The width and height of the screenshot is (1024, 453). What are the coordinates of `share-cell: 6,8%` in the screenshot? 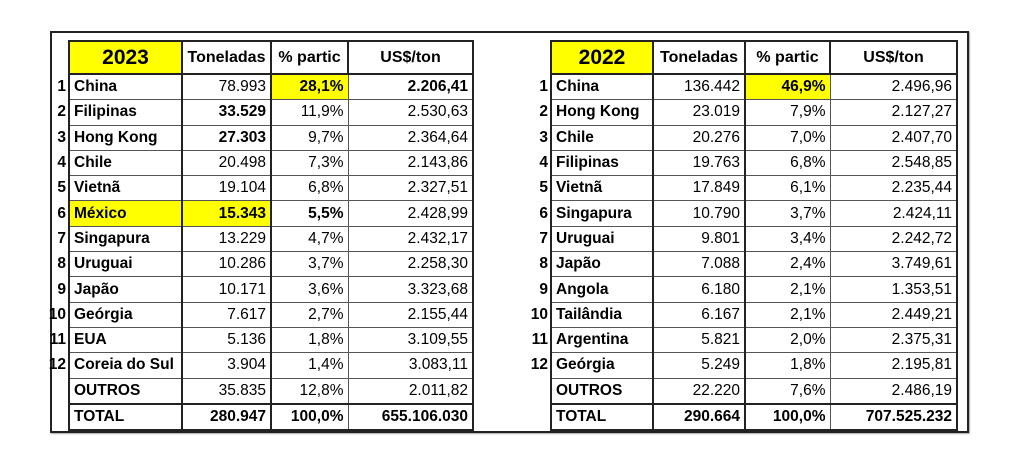 It's located at (310, 188).